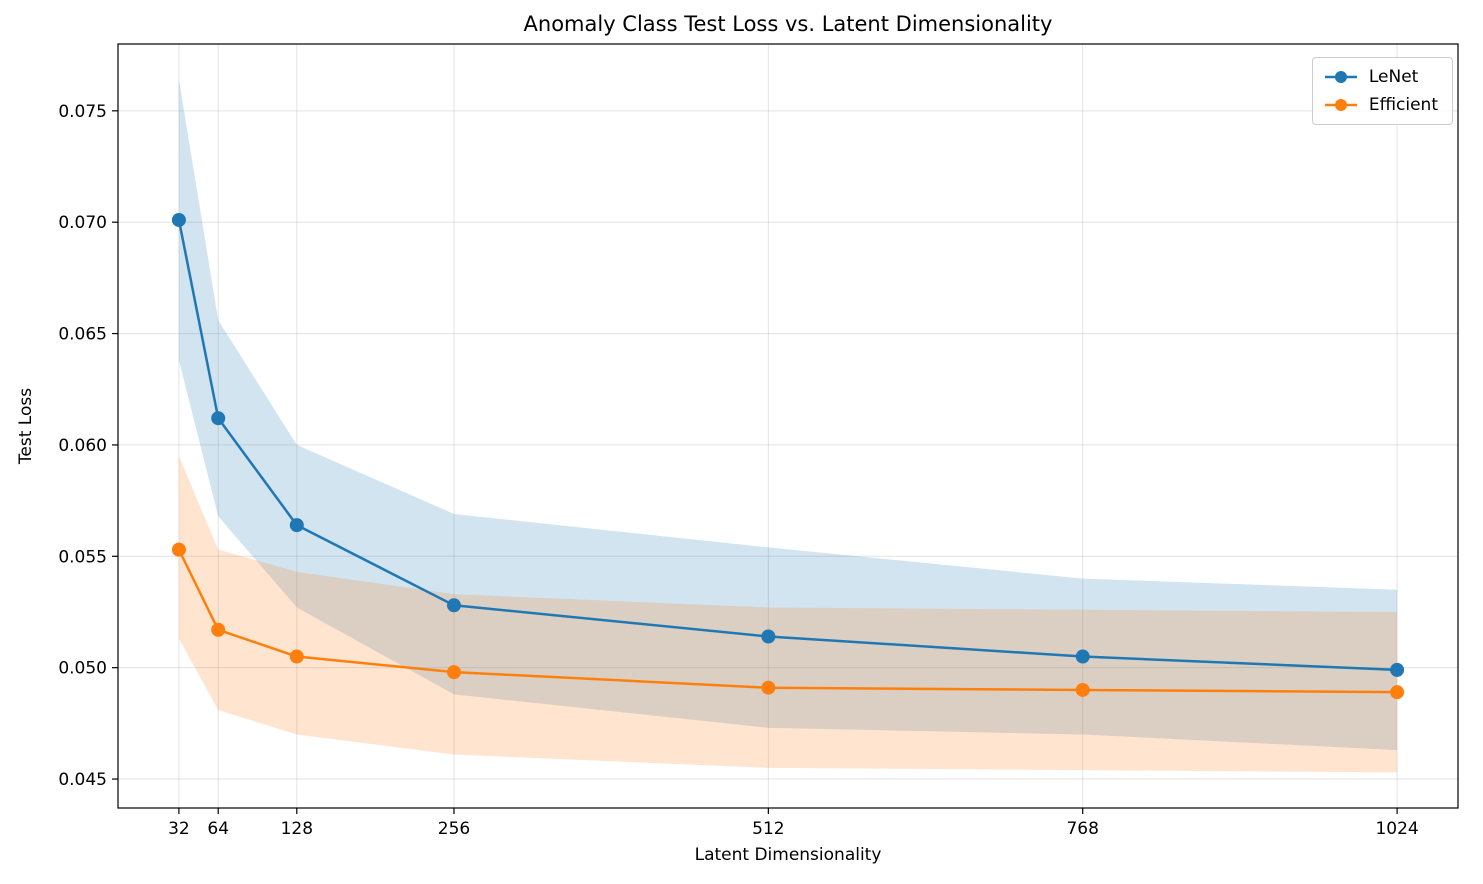 This screenshot has height=884, width=1483. Describe the element at coordinates (82, 335) in the screenshot. I see `y-tick-label: 0.065` at that location.